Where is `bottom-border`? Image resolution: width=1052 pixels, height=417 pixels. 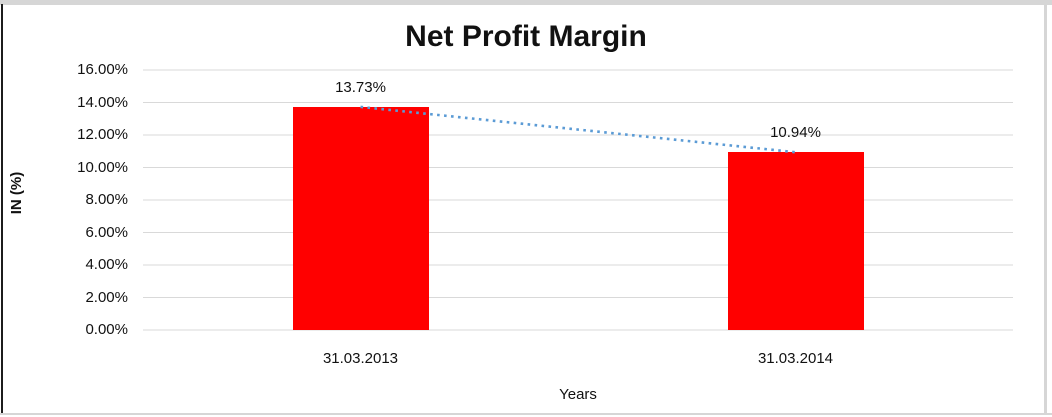
bottom-border is located at coordinates (526, 414).